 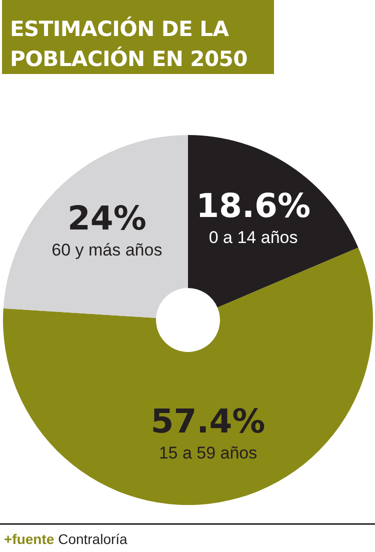 What do you see at coordinates (208, 453) in the screenshot?
I see `slice-label: 15 a 59 años` at bounding box center [208, 453].